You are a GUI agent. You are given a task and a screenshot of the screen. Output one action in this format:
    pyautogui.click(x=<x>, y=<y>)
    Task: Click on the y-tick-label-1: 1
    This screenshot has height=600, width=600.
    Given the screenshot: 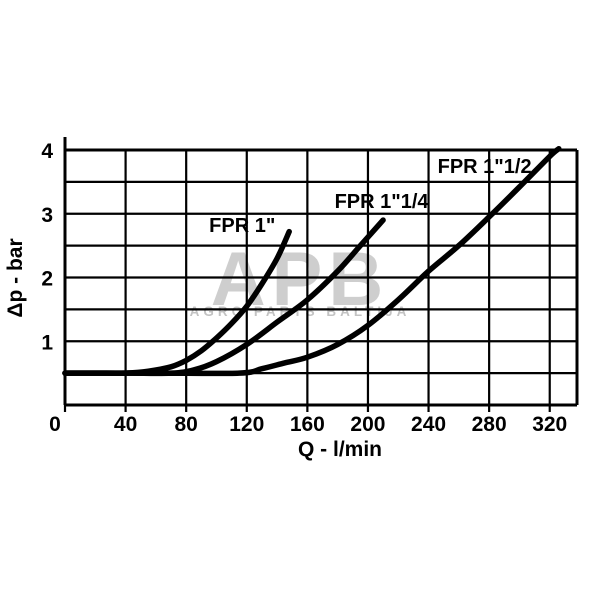 What is the action you would take?
    pyautogui.click(x=47, y=342)
    